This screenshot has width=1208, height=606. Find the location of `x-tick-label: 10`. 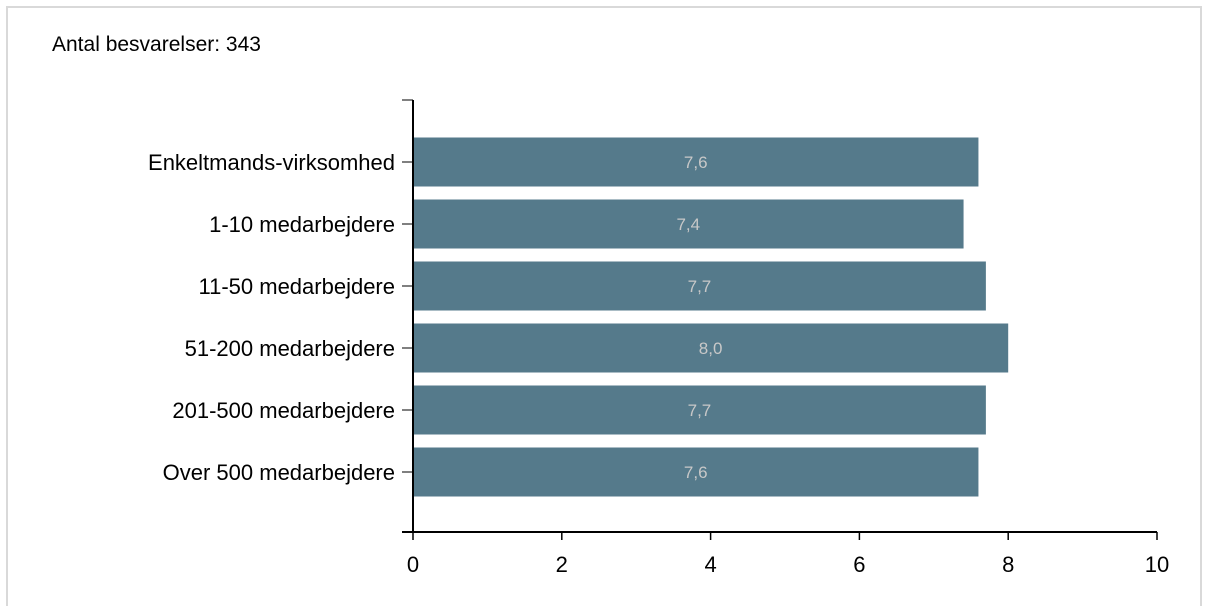

x-tick-label: 10 is located at coordinates (1157, 564).